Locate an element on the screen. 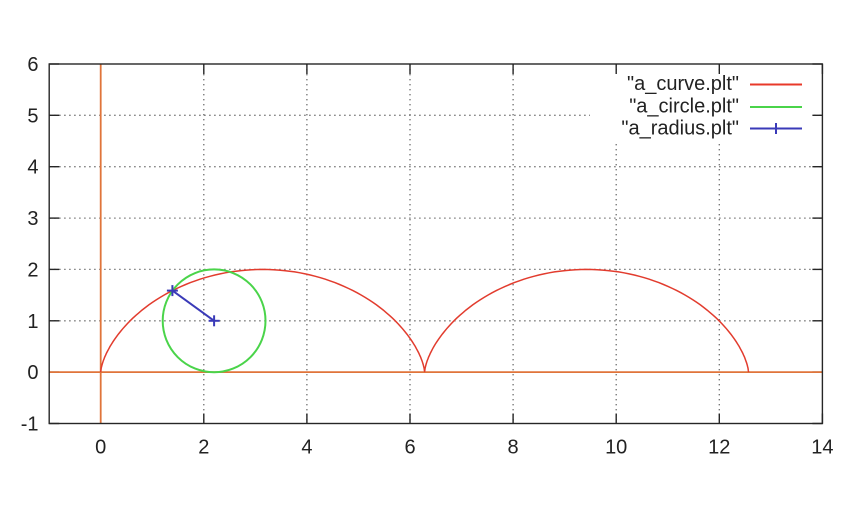 This screenshot has height=512, width=854. svg-text: -1 is located at coordinates (30, 425).